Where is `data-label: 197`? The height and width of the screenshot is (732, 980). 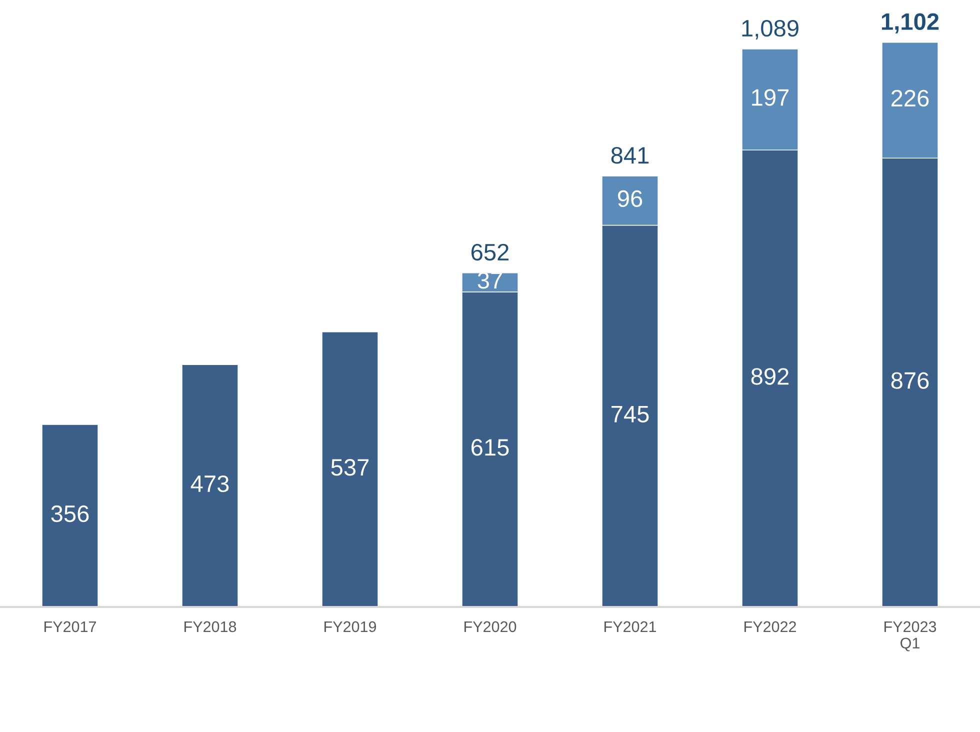
data-label: 197 is located at coordinates (770, 97).